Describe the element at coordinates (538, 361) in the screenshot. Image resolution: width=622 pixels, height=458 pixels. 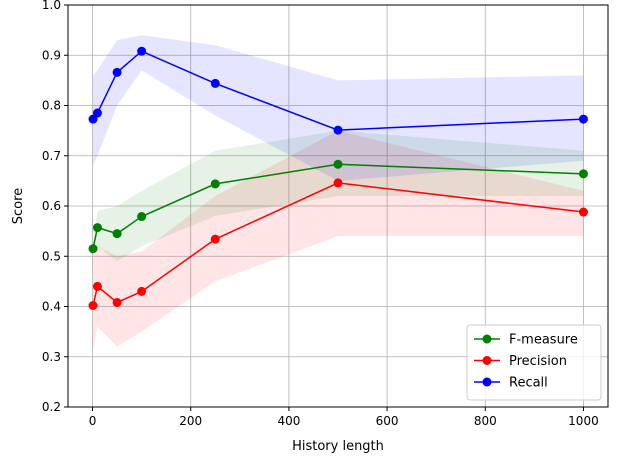
I see `legend-label-precision: Precision` at that location.